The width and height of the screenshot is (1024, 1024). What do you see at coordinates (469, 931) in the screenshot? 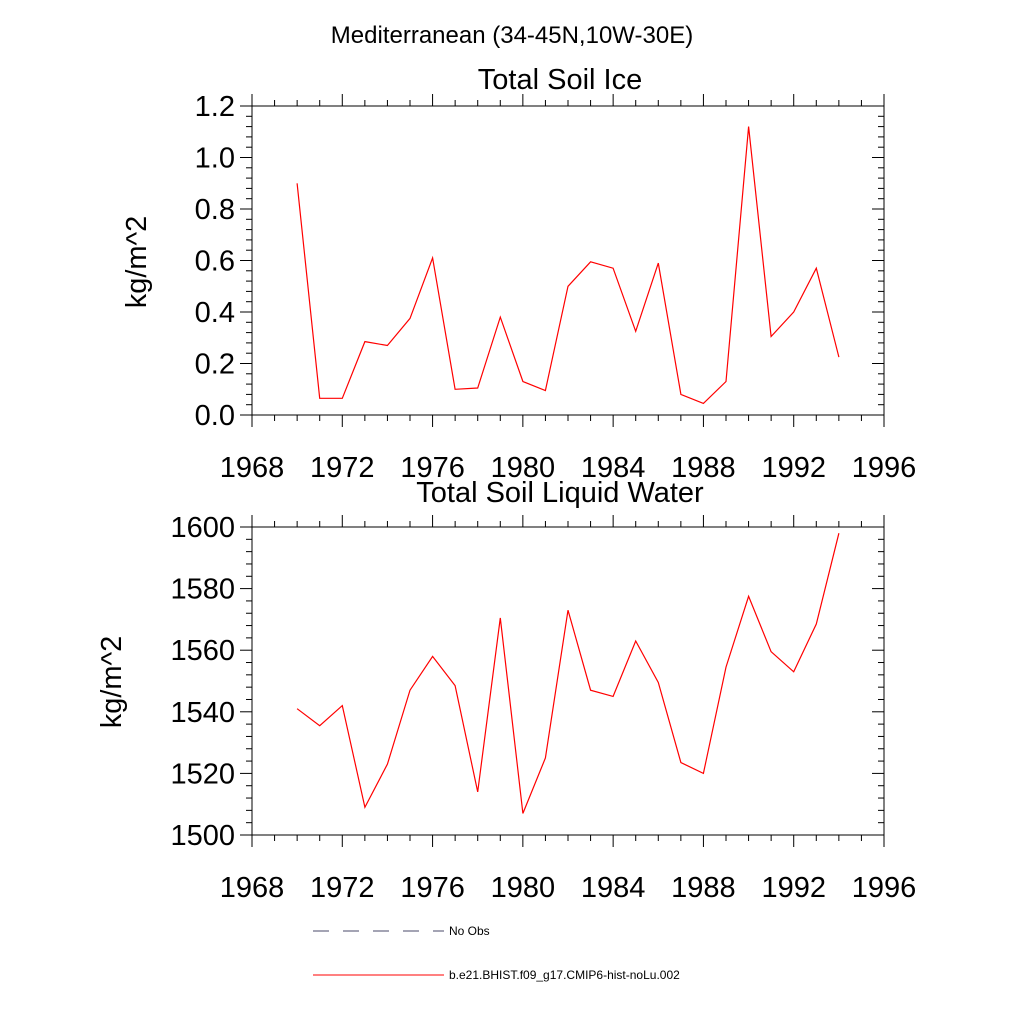
I see `legend-label-no-obs: No Obs` at bounding box center [469, 931].